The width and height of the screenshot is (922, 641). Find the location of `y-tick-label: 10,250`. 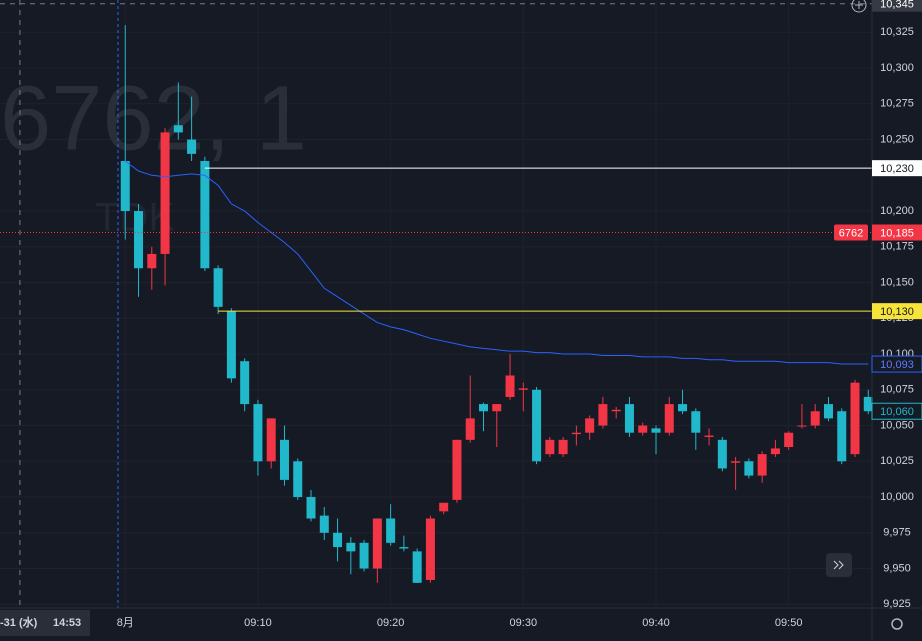

y-tick-label: 10,250 is located at coordinates (897, 139).